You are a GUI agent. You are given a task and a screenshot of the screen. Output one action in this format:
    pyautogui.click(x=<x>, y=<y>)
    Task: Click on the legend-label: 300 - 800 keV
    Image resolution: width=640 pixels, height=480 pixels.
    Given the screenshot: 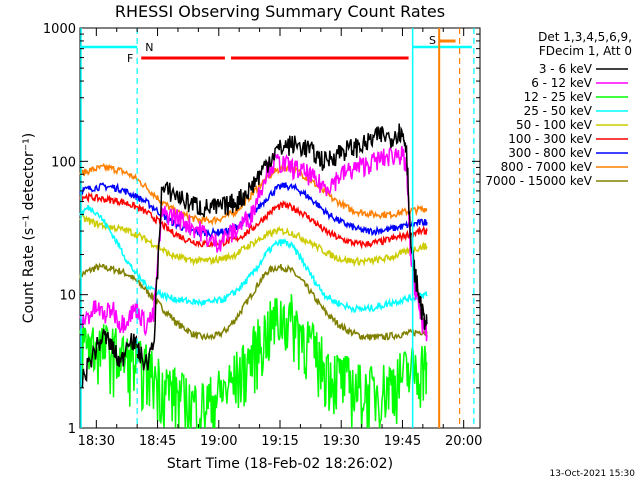 What is the action you would take?
    pyautogui.click(x=550, y=153)
    